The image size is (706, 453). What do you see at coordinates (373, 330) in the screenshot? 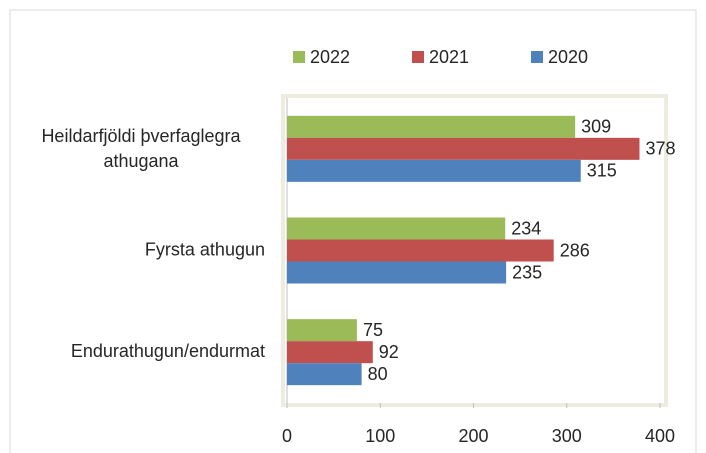
I see `data-label: 75` at bounding box center [373, 330].